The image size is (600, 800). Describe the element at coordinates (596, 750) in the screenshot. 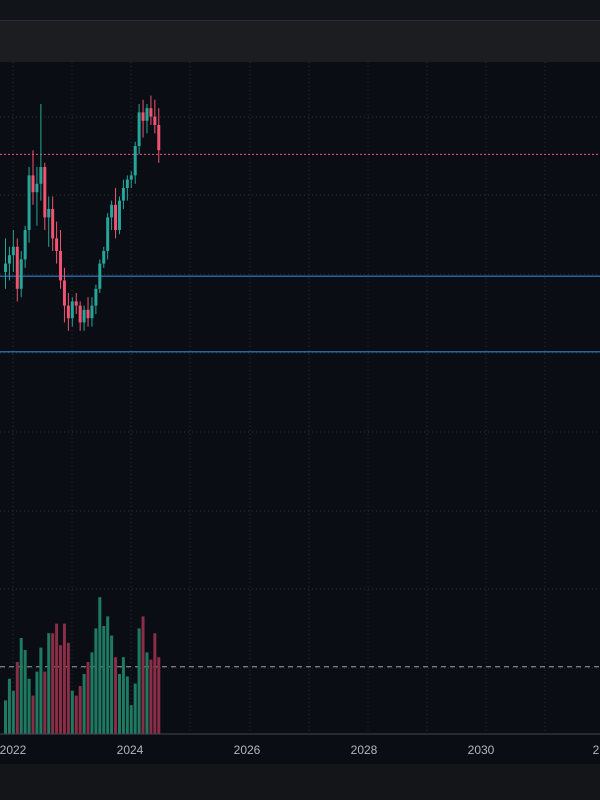

I see `time-axis-tick-label: 2` at that location.